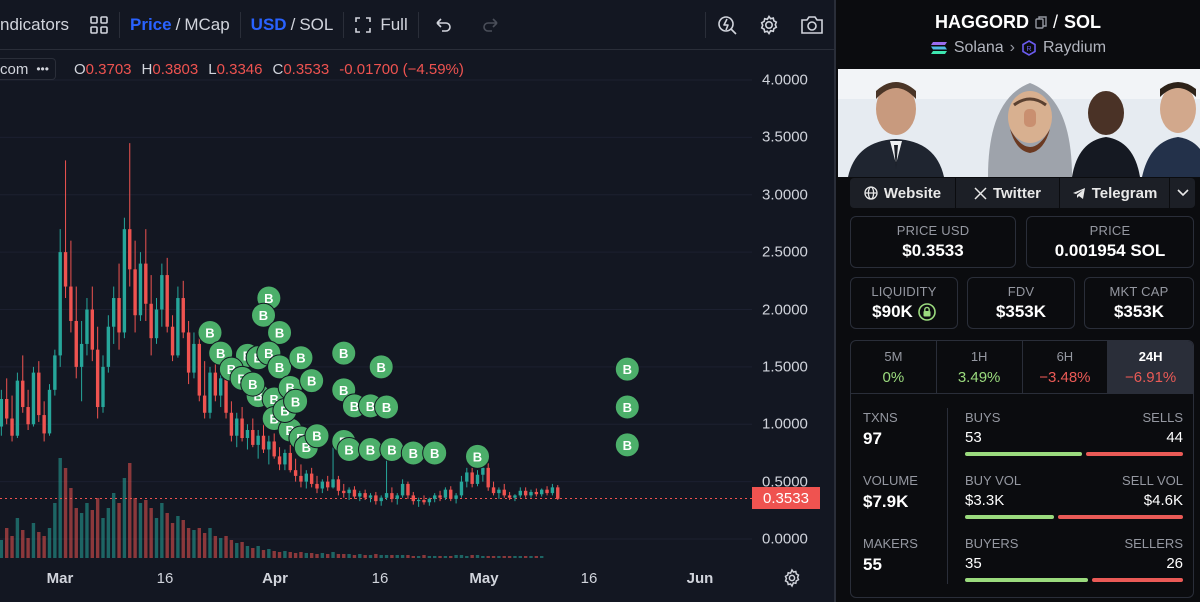  I want to click on chevron-down-icon, so click(1182, 193).